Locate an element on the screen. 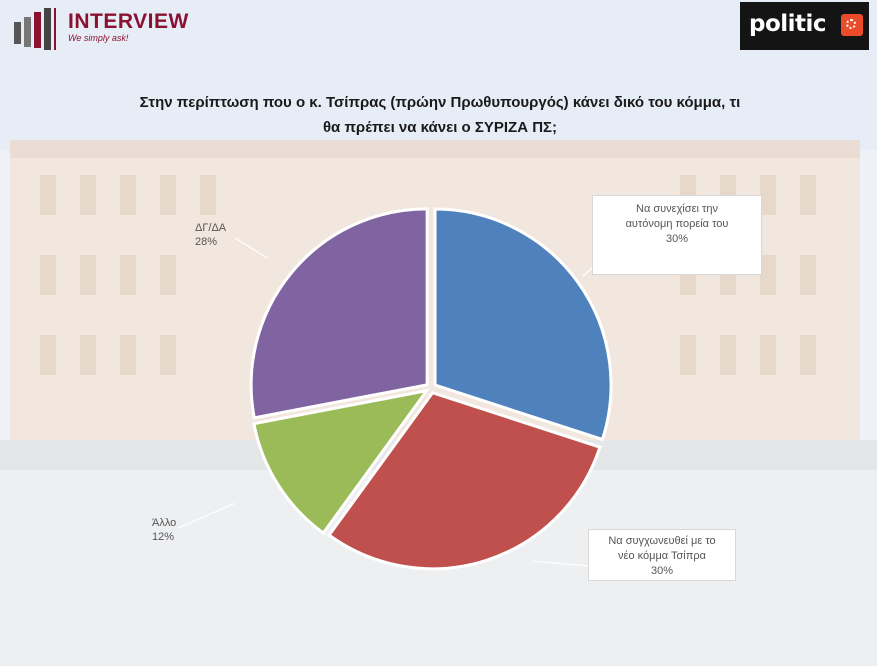  slice-label-continue-line-1: Να συνεχίσει την is located at coordinates (677, 209).